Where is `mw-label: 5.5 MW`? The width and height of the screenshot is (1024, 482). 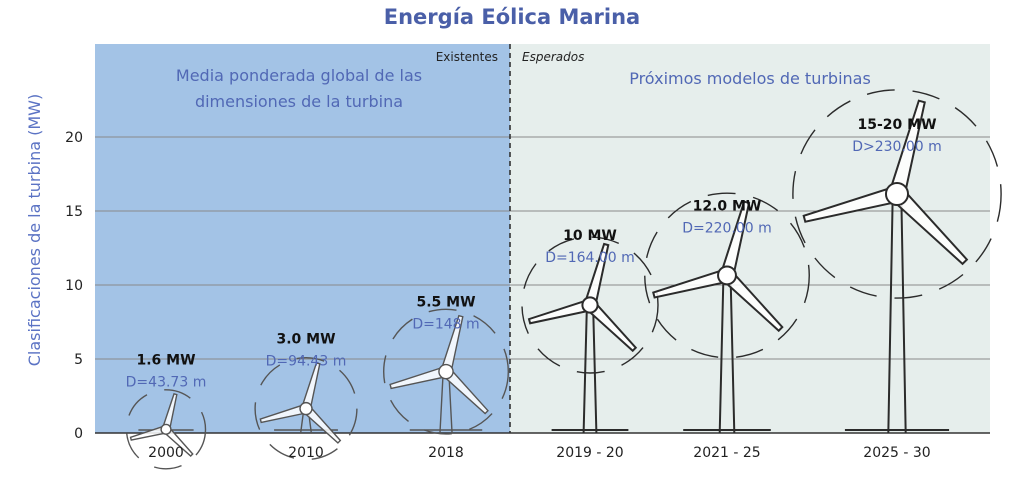 mw-label: 5.5 MW is located at coordinates (445, 303).